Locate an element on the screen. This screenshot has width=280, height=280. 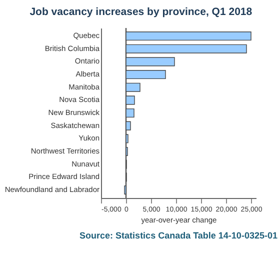
chart-title: Job vacancy increases by province, Q1 2018 is located at coordinates (141, 12).